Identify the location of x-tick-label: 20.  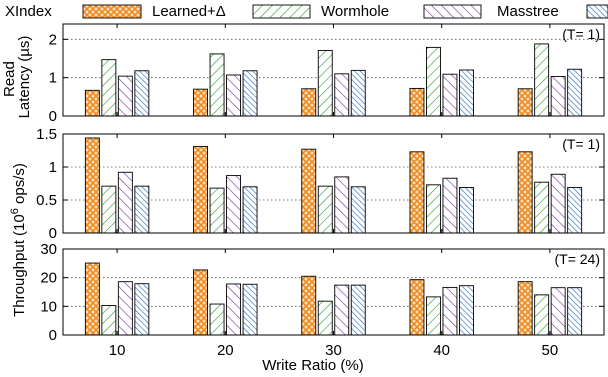
(225, 350).